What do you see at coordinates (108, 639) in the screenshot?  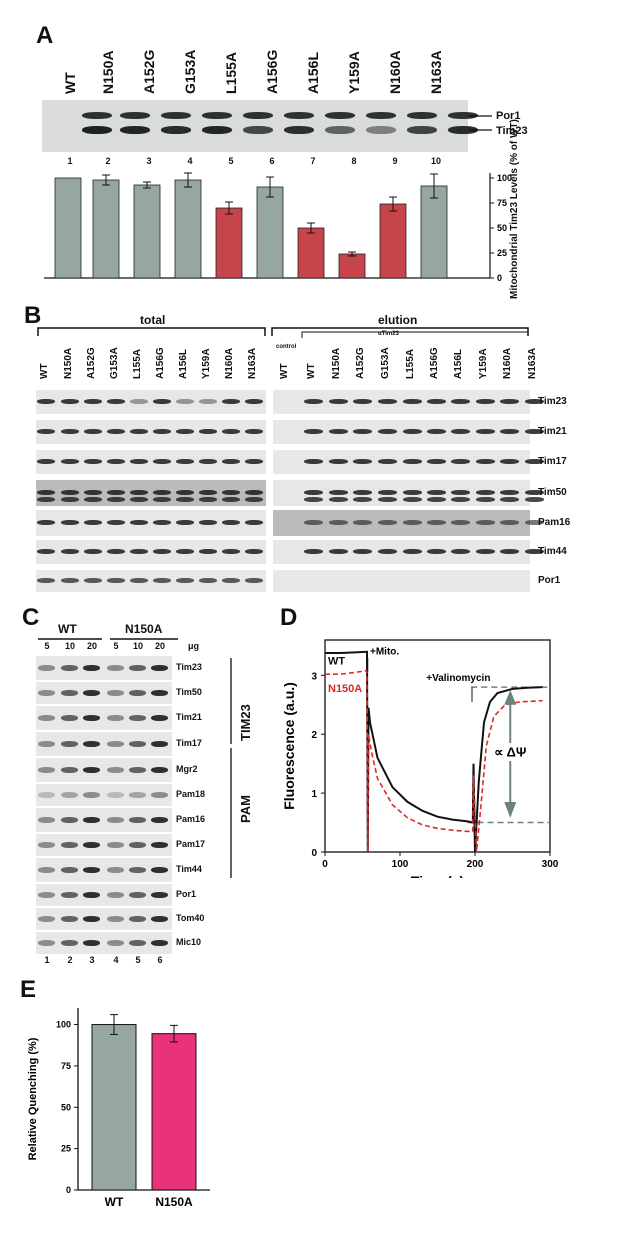 I see `panel-c-brackets` at bounding box center [108, 639].